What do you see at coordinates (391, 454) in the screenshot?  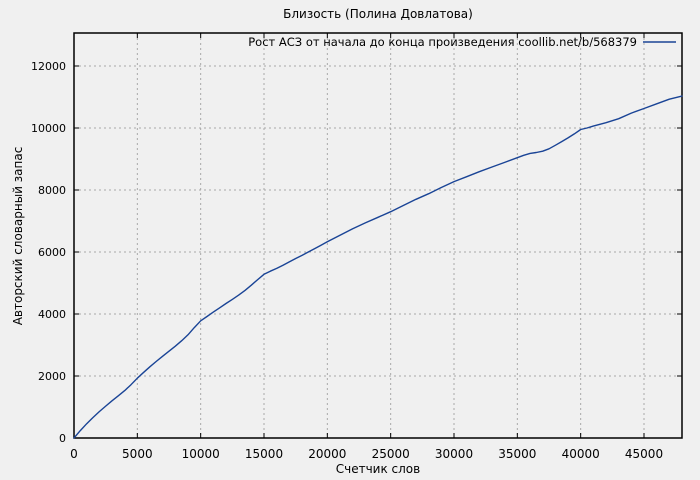 I see `x-tick-label: 25000` at bounding box center [391, 454].